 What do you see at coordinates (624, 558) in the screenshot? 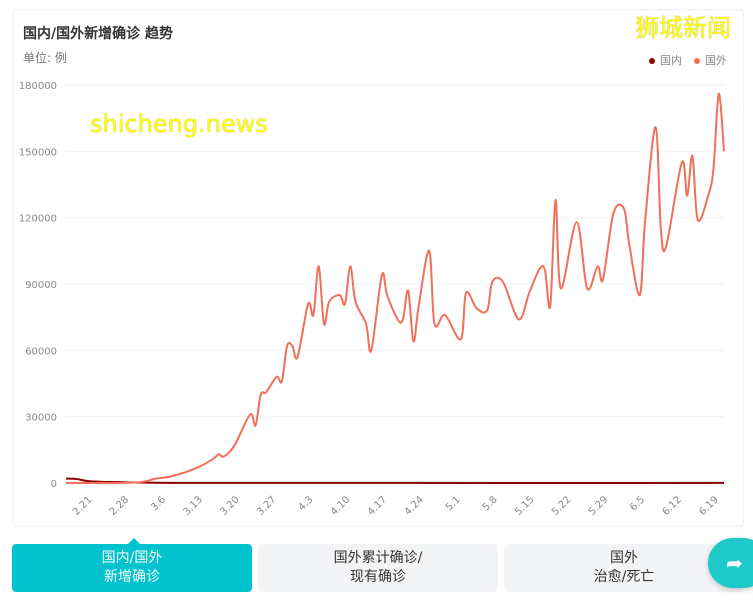
I see `tab-label: 国外` at bounding box center [624, 558].